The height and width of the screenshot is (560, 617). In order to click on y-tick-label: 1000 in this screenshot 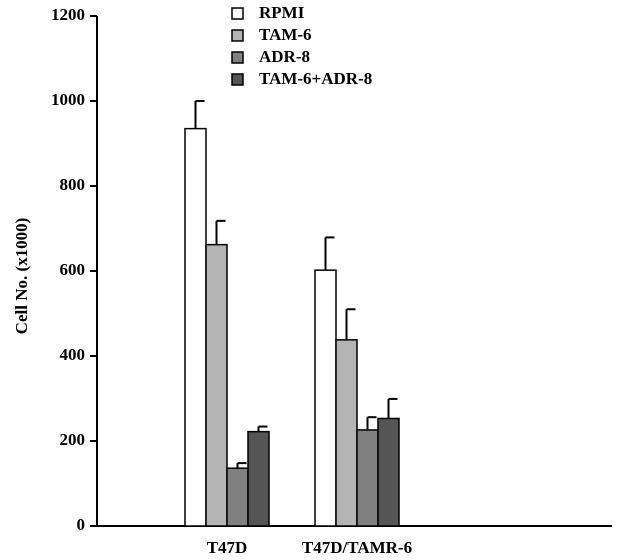, I will do `click(68, 99)`.